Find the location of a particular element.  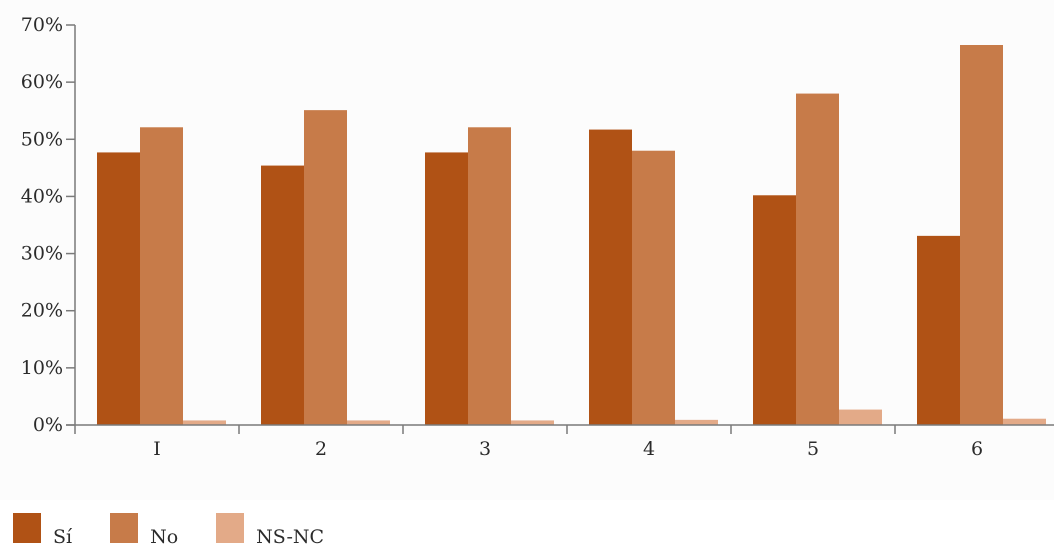

x-tick-label: 2 is located at coordinates (321, 449).